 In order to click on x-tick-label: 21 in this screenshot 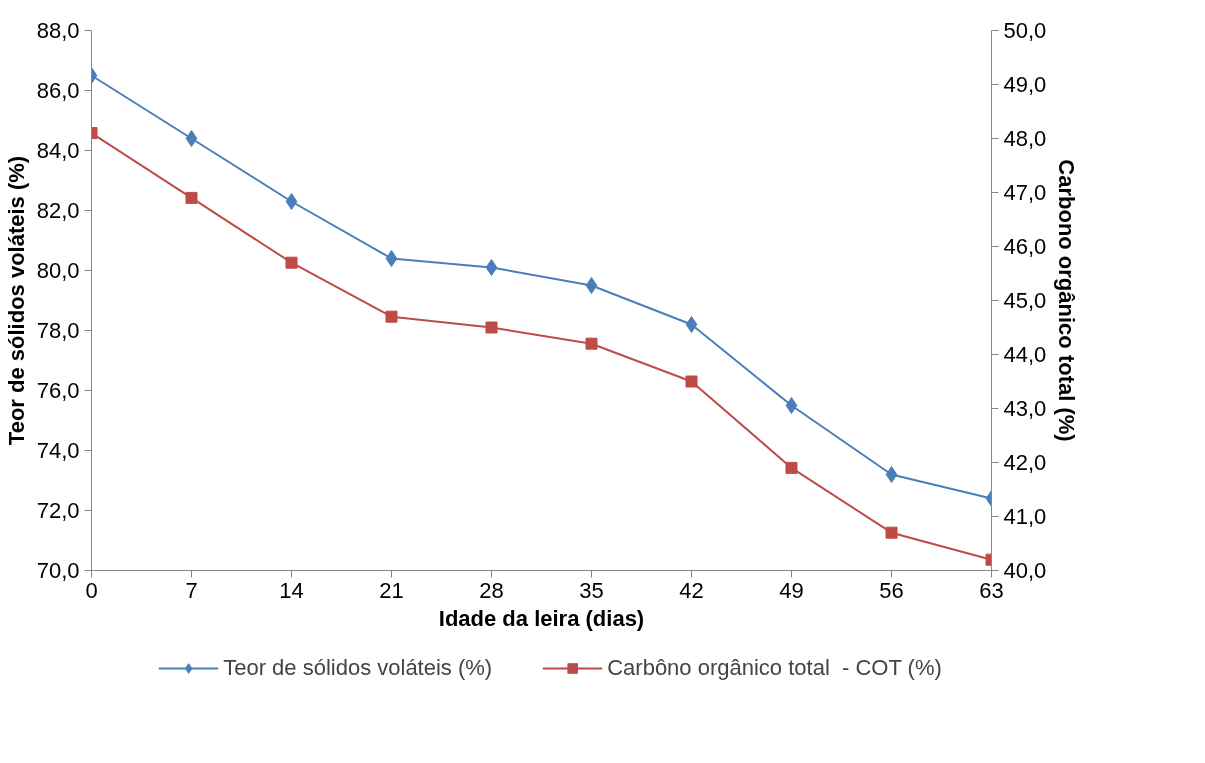, I will do `click(391, 590)`.